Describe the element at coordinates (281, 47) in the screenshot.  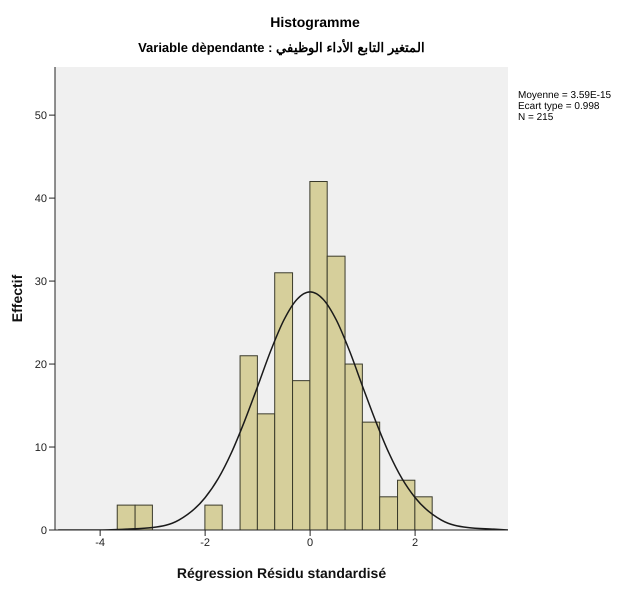
I see `chart-subtitle: Variable dèpendante : المتغير التابع الأداء الوظيفي` at that location.